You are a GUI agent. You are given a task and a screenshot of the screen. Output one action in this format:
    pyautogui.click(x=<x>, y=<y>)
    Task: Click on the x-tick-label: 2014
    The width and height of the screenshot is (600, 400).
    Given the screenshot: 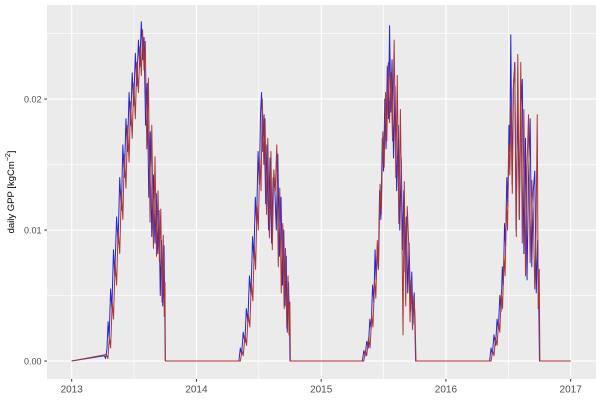 What is the action you would take?
    pyautogui.click(x=196, y=390)
    